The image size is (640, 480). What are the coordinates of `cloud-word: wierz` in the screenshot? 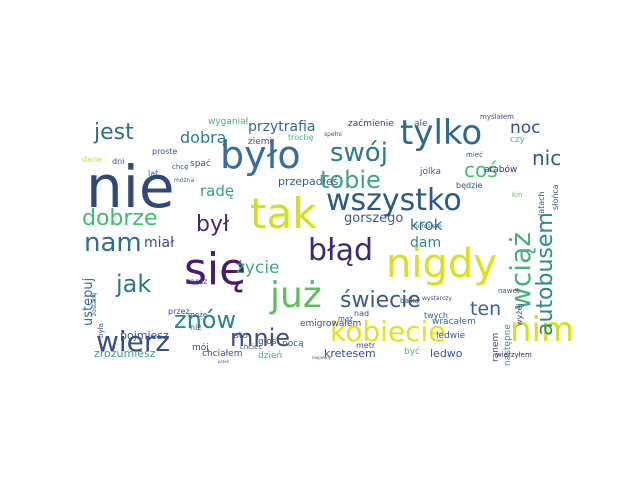 It's located at (133, 341).